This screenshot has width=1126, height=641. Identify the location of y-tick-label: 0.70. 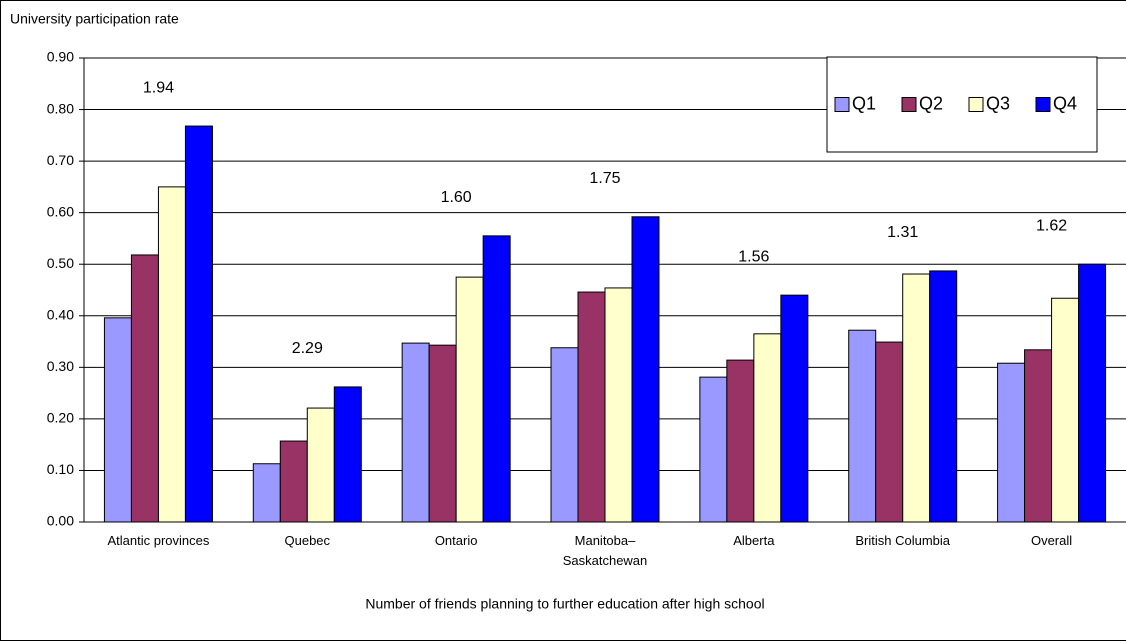
(60, 160).